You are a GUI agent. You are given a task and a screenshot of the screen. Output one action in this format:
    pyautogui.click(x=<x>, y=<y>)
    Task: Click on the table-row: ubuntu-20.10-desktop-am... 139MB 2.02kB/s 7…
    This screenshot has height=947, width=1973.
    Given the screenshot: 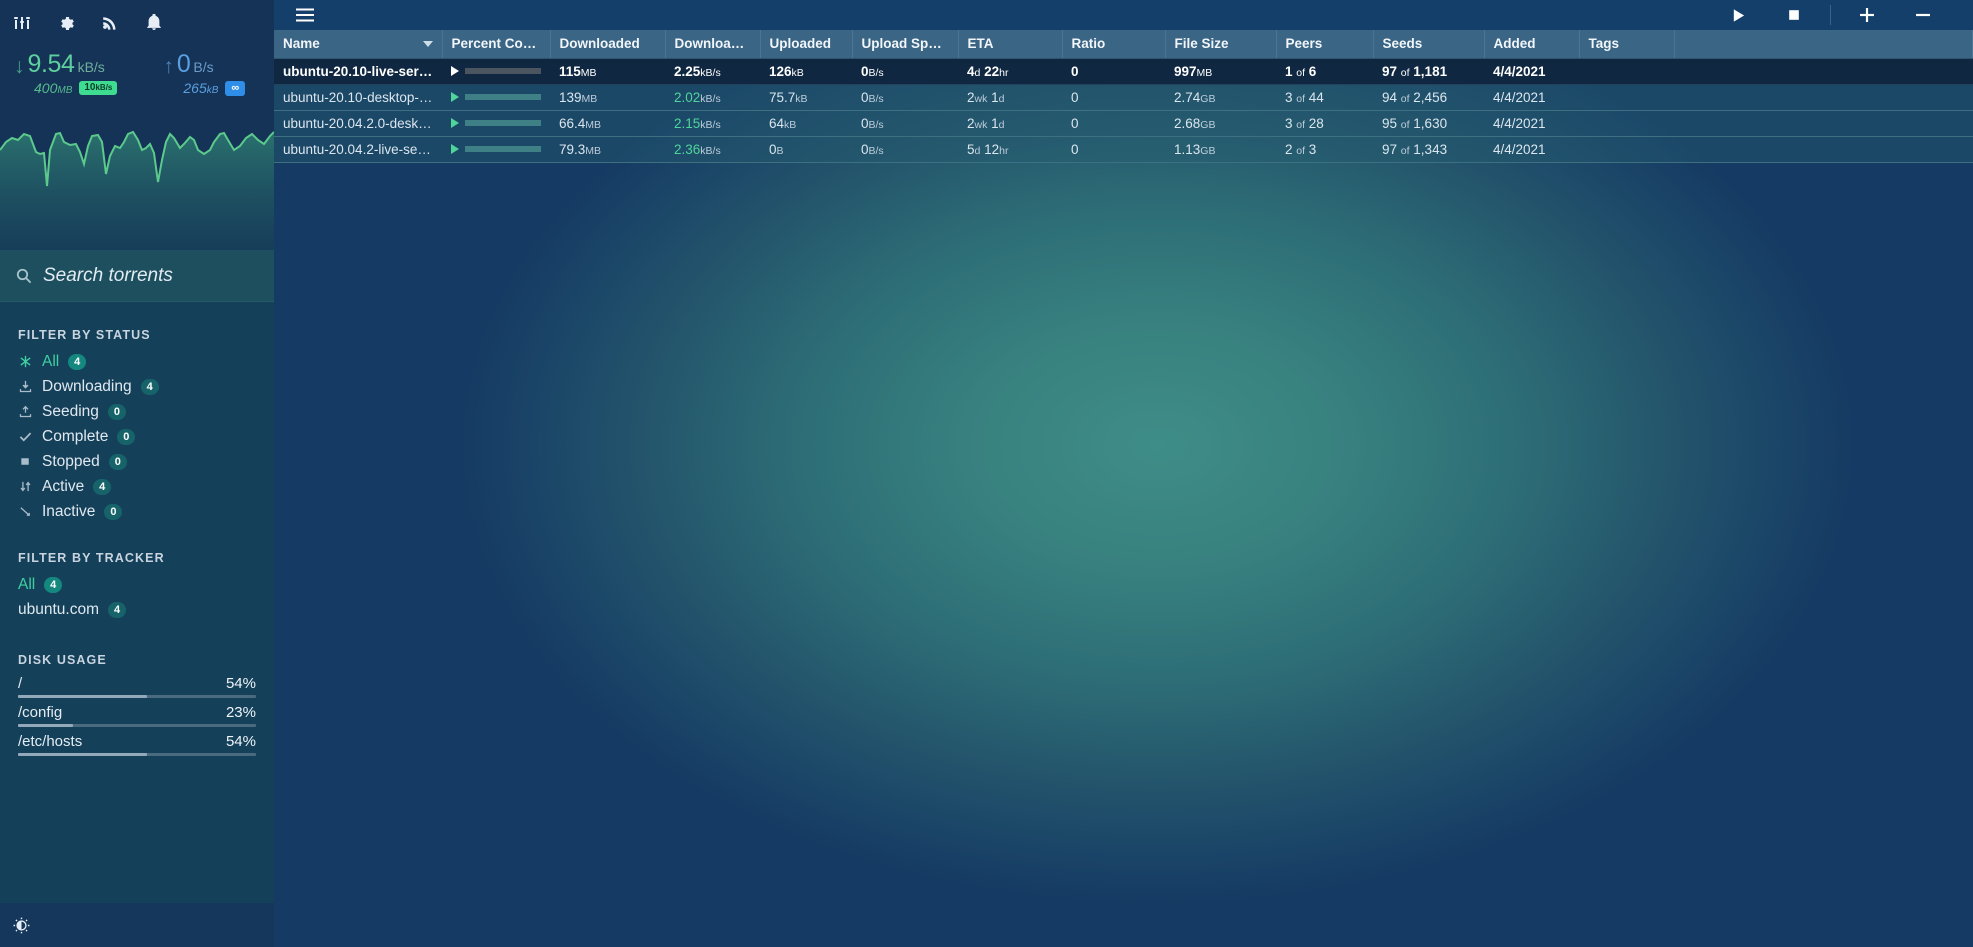 What is the action you would take?
    pyautogui.click(x=1123, y=97)
    